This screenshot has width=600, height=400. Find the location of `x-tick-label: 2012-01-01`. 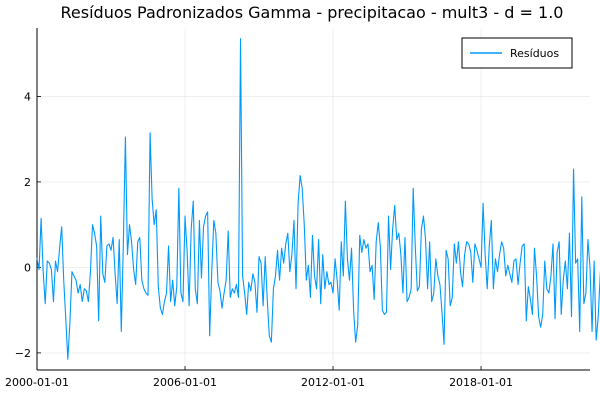

x-tick-label: 2012-01-01 is located at coordinates (333, 382).